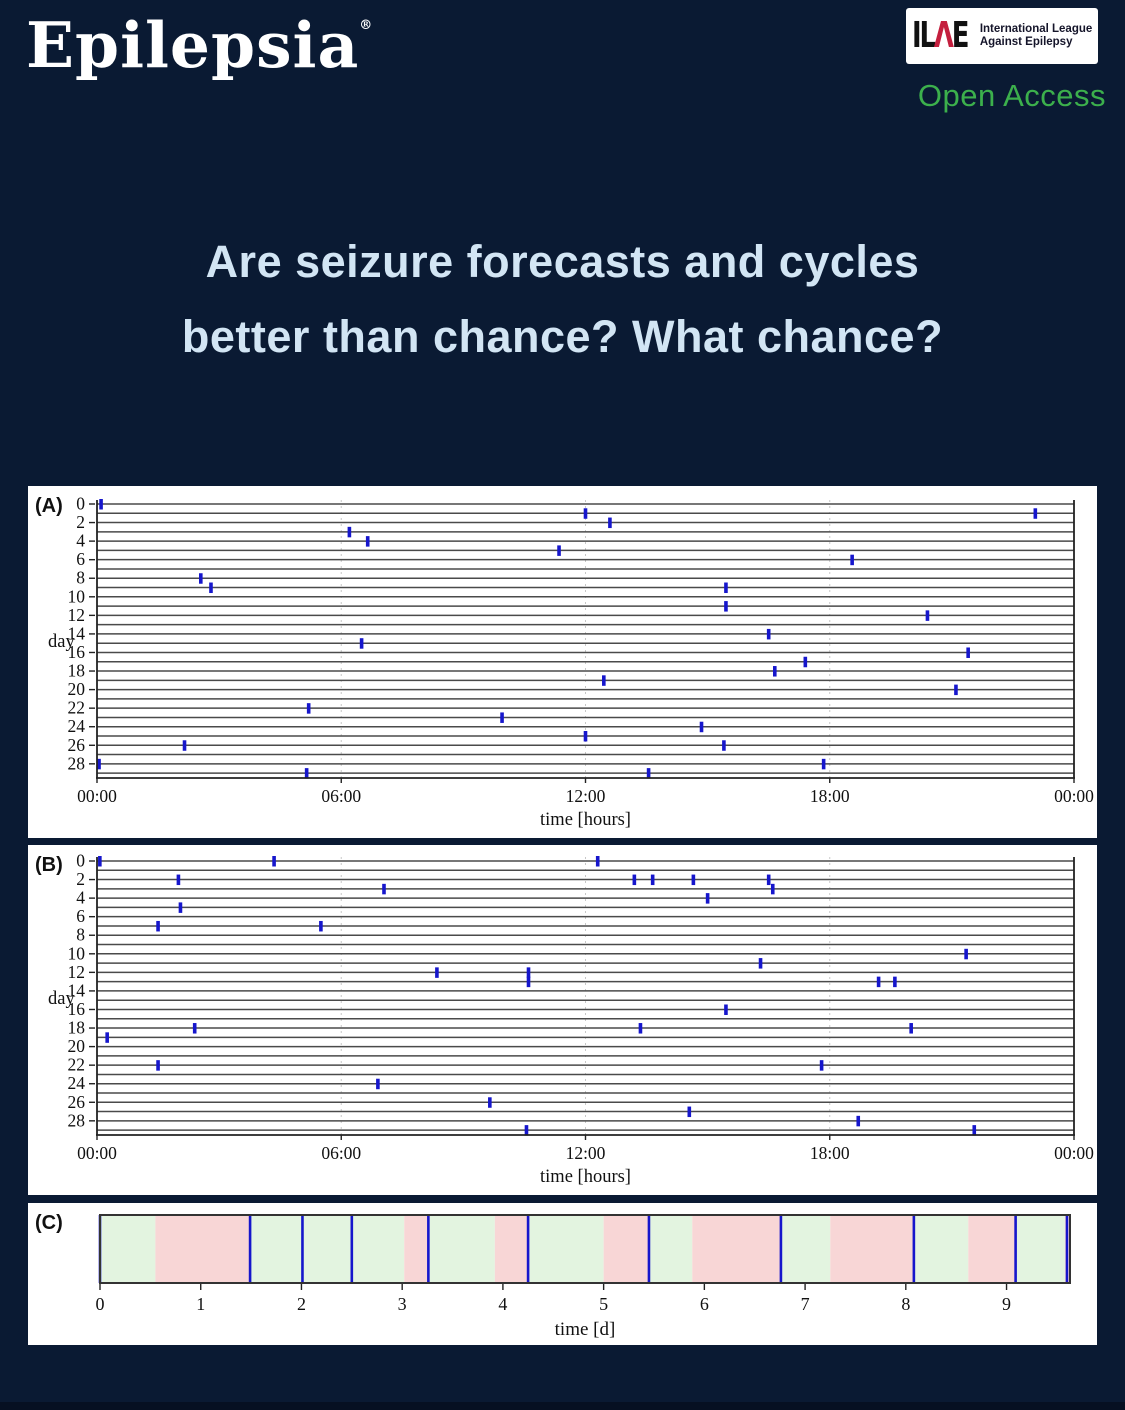 This screenshot has width=1125, height=1410. Describe the element at coordinates (1006, 1304) in the screenshot. I see `x-tick-label: 9` at that location.